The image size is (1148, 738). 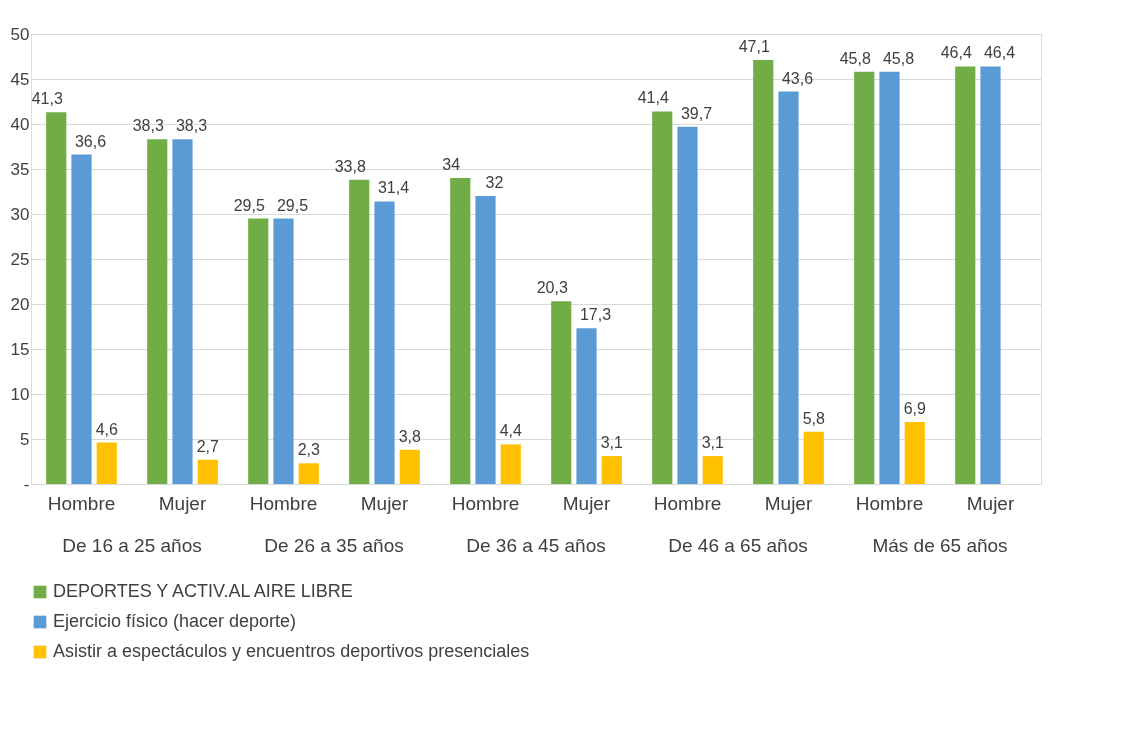 I want to click on data-label: 2,3, so click(x=308, y=450).